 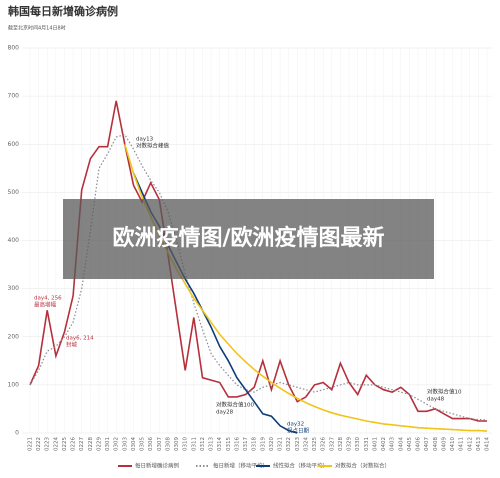 I want to click on x-tick-label: 0221, so click(x=31, y=444).